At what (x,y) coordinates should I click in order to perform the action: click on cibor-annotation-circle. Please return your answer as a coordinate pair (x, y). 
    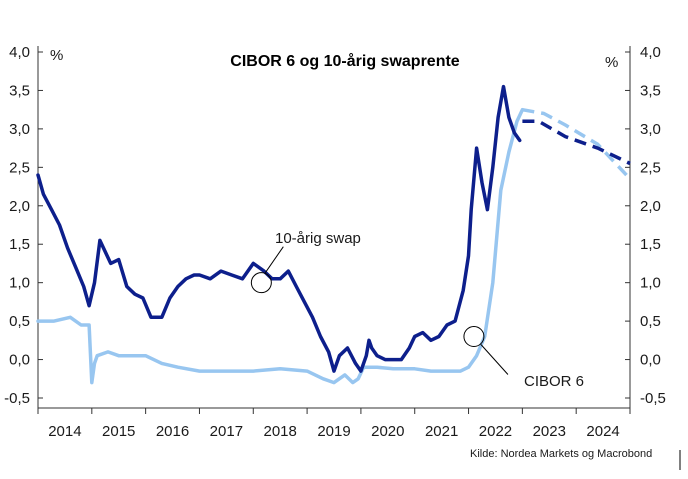
    Looking at the image, I should click on (474, 336).